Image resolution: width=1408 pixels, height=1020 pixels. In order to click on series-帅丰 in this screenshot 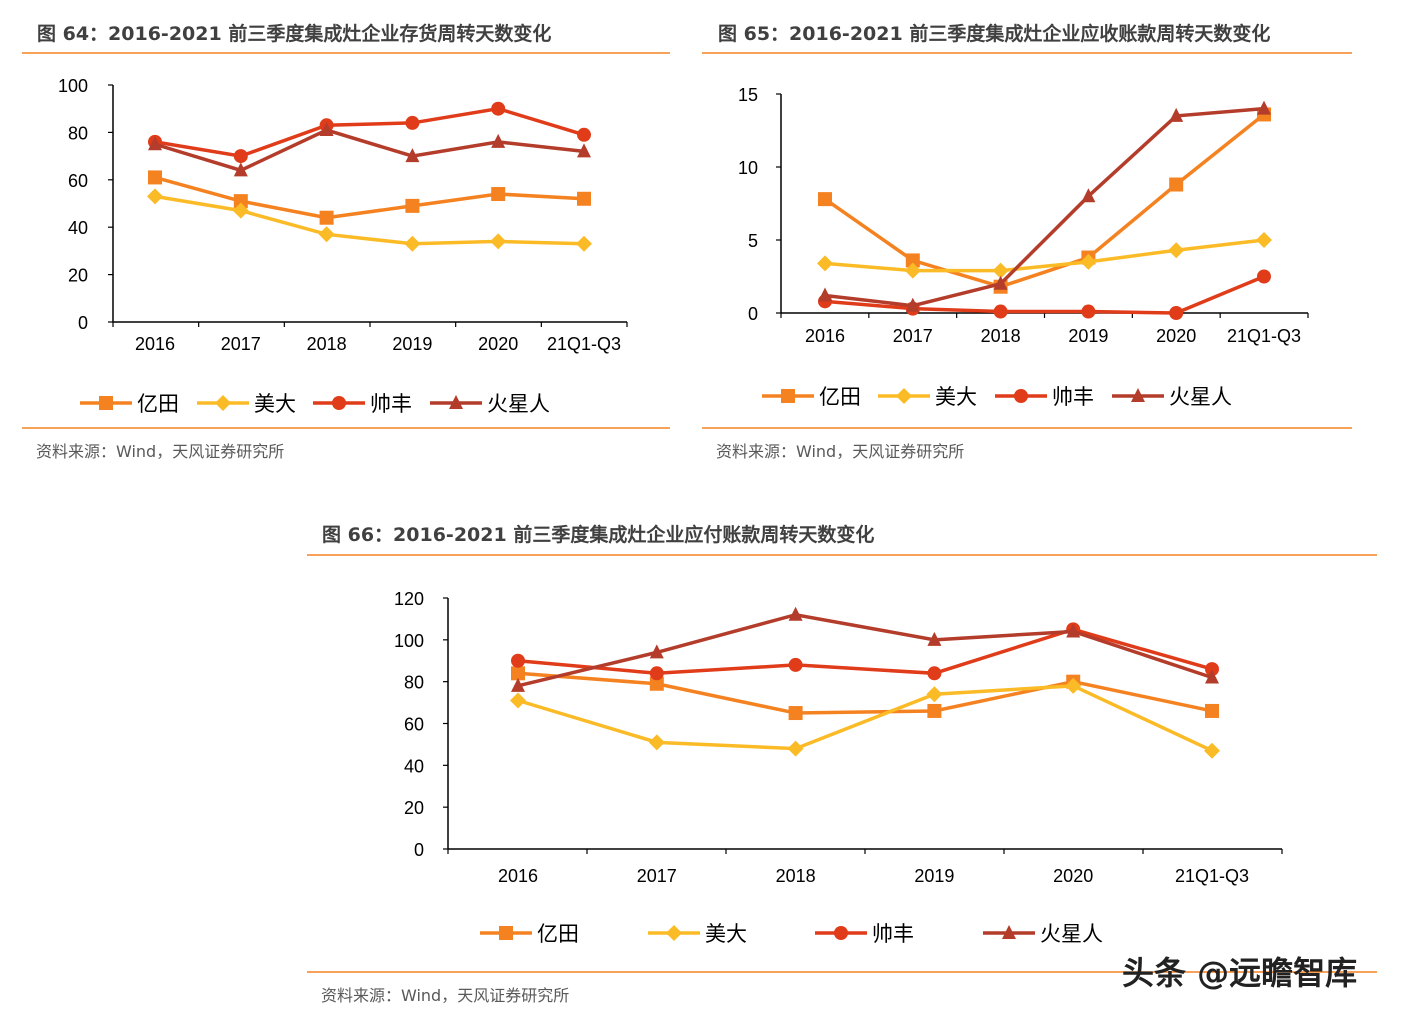, I will do `click(865, 651)`.